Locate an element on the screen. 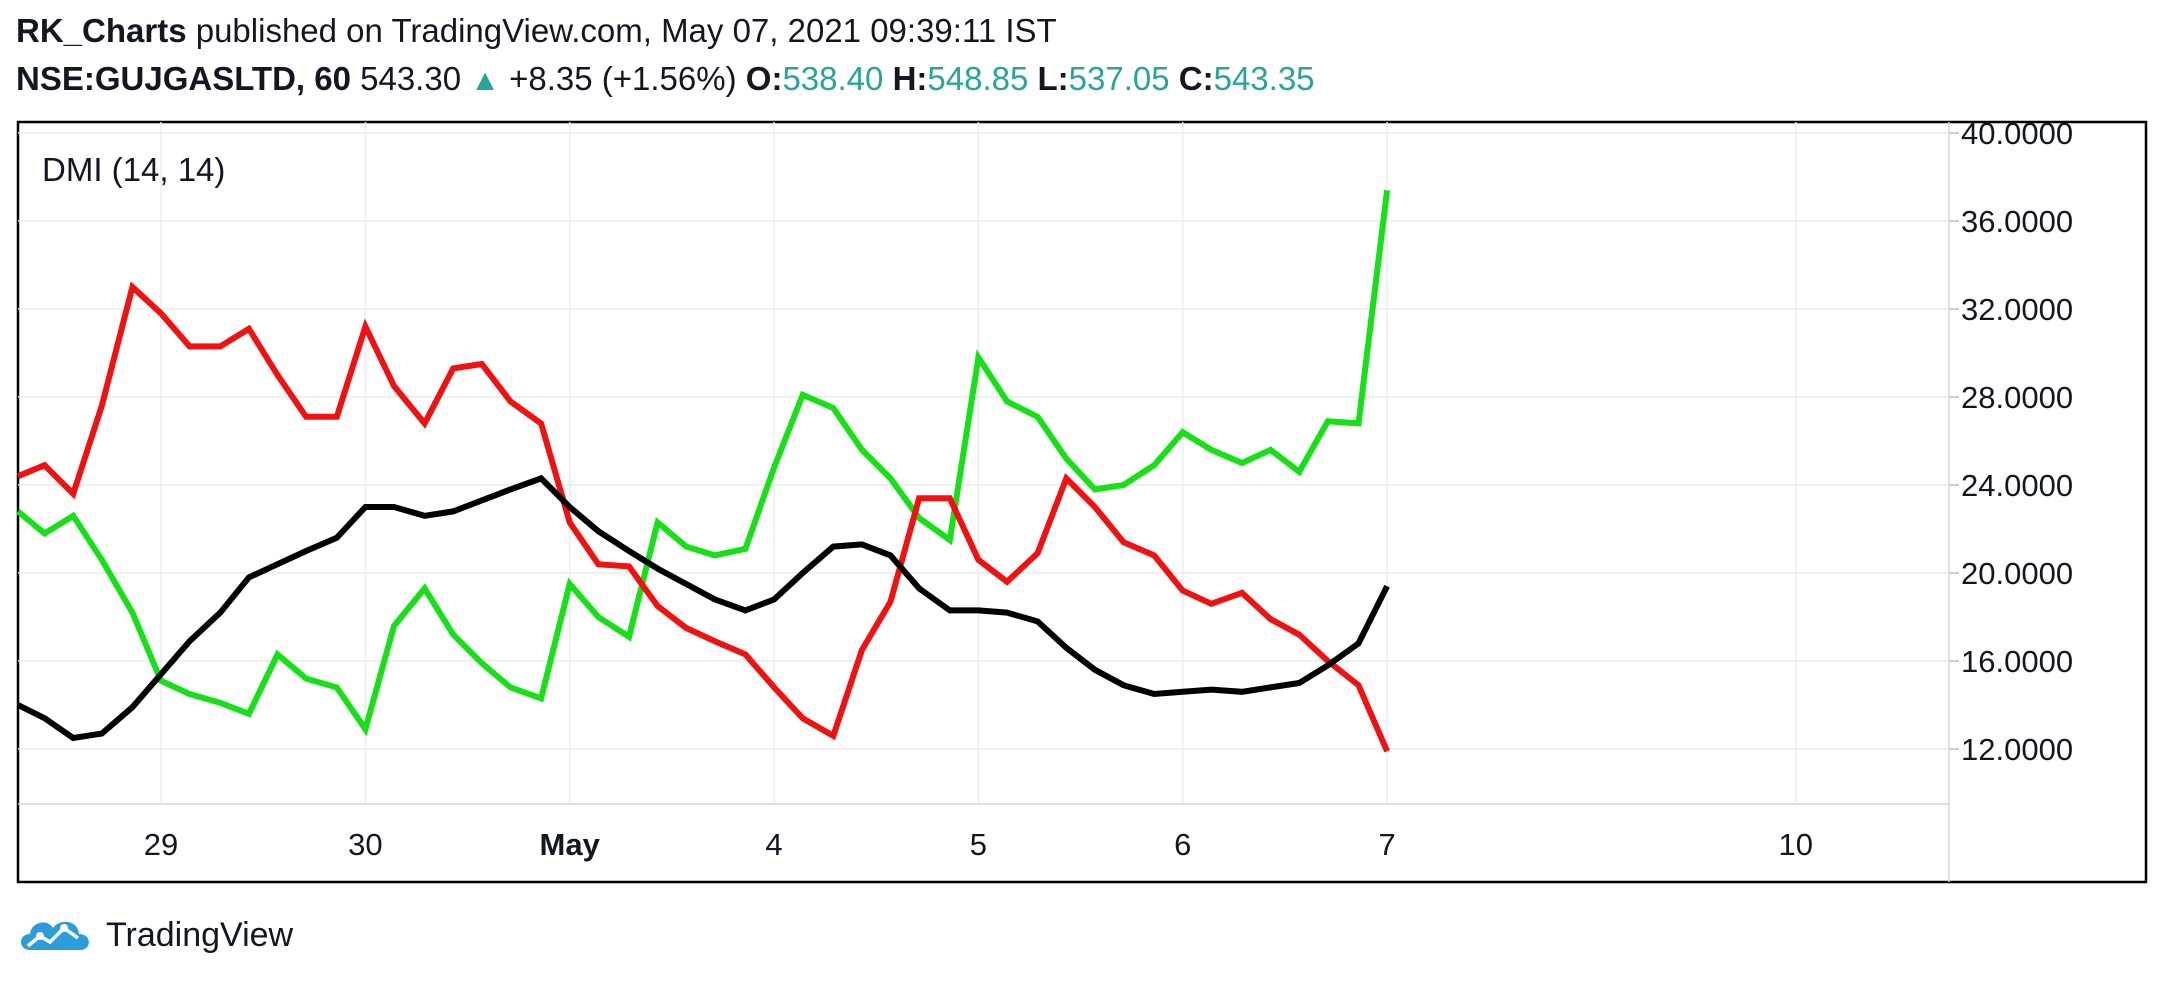 The image size is (2165, 986). close-label: C: is located at coordinates (1196, 78).